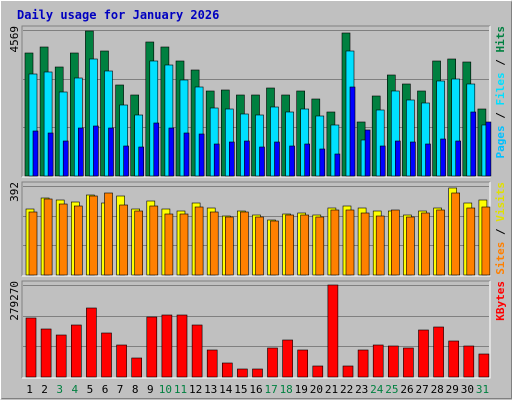 Image resolution: width=512 pixels, height=400 pixels. What do you see at coordinates (14, 39) in the screenshot?
I see `y-max-label: 4569` at bounding box center [14, 39].